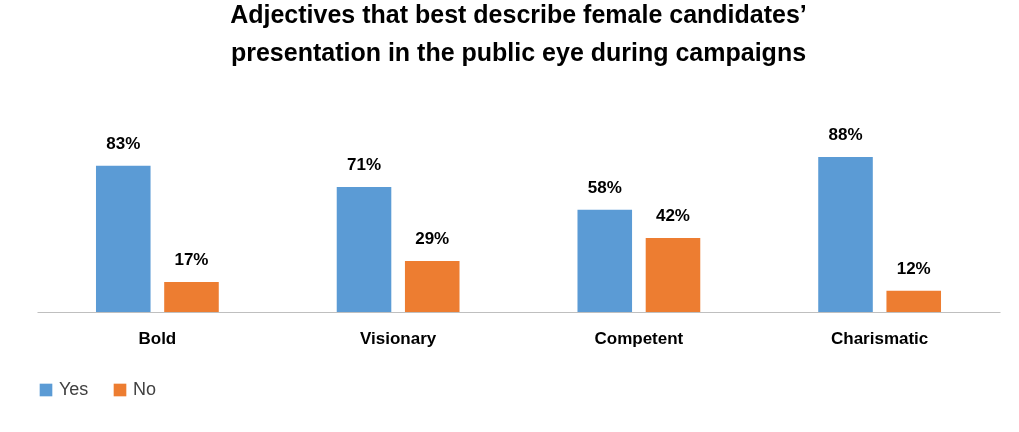 The width and height of the screenshot is (1019, 432). I want to click on chart-title: Adjectives that best describe female candidates’ presentation in the public eye during campaigns, so click(518, 33).